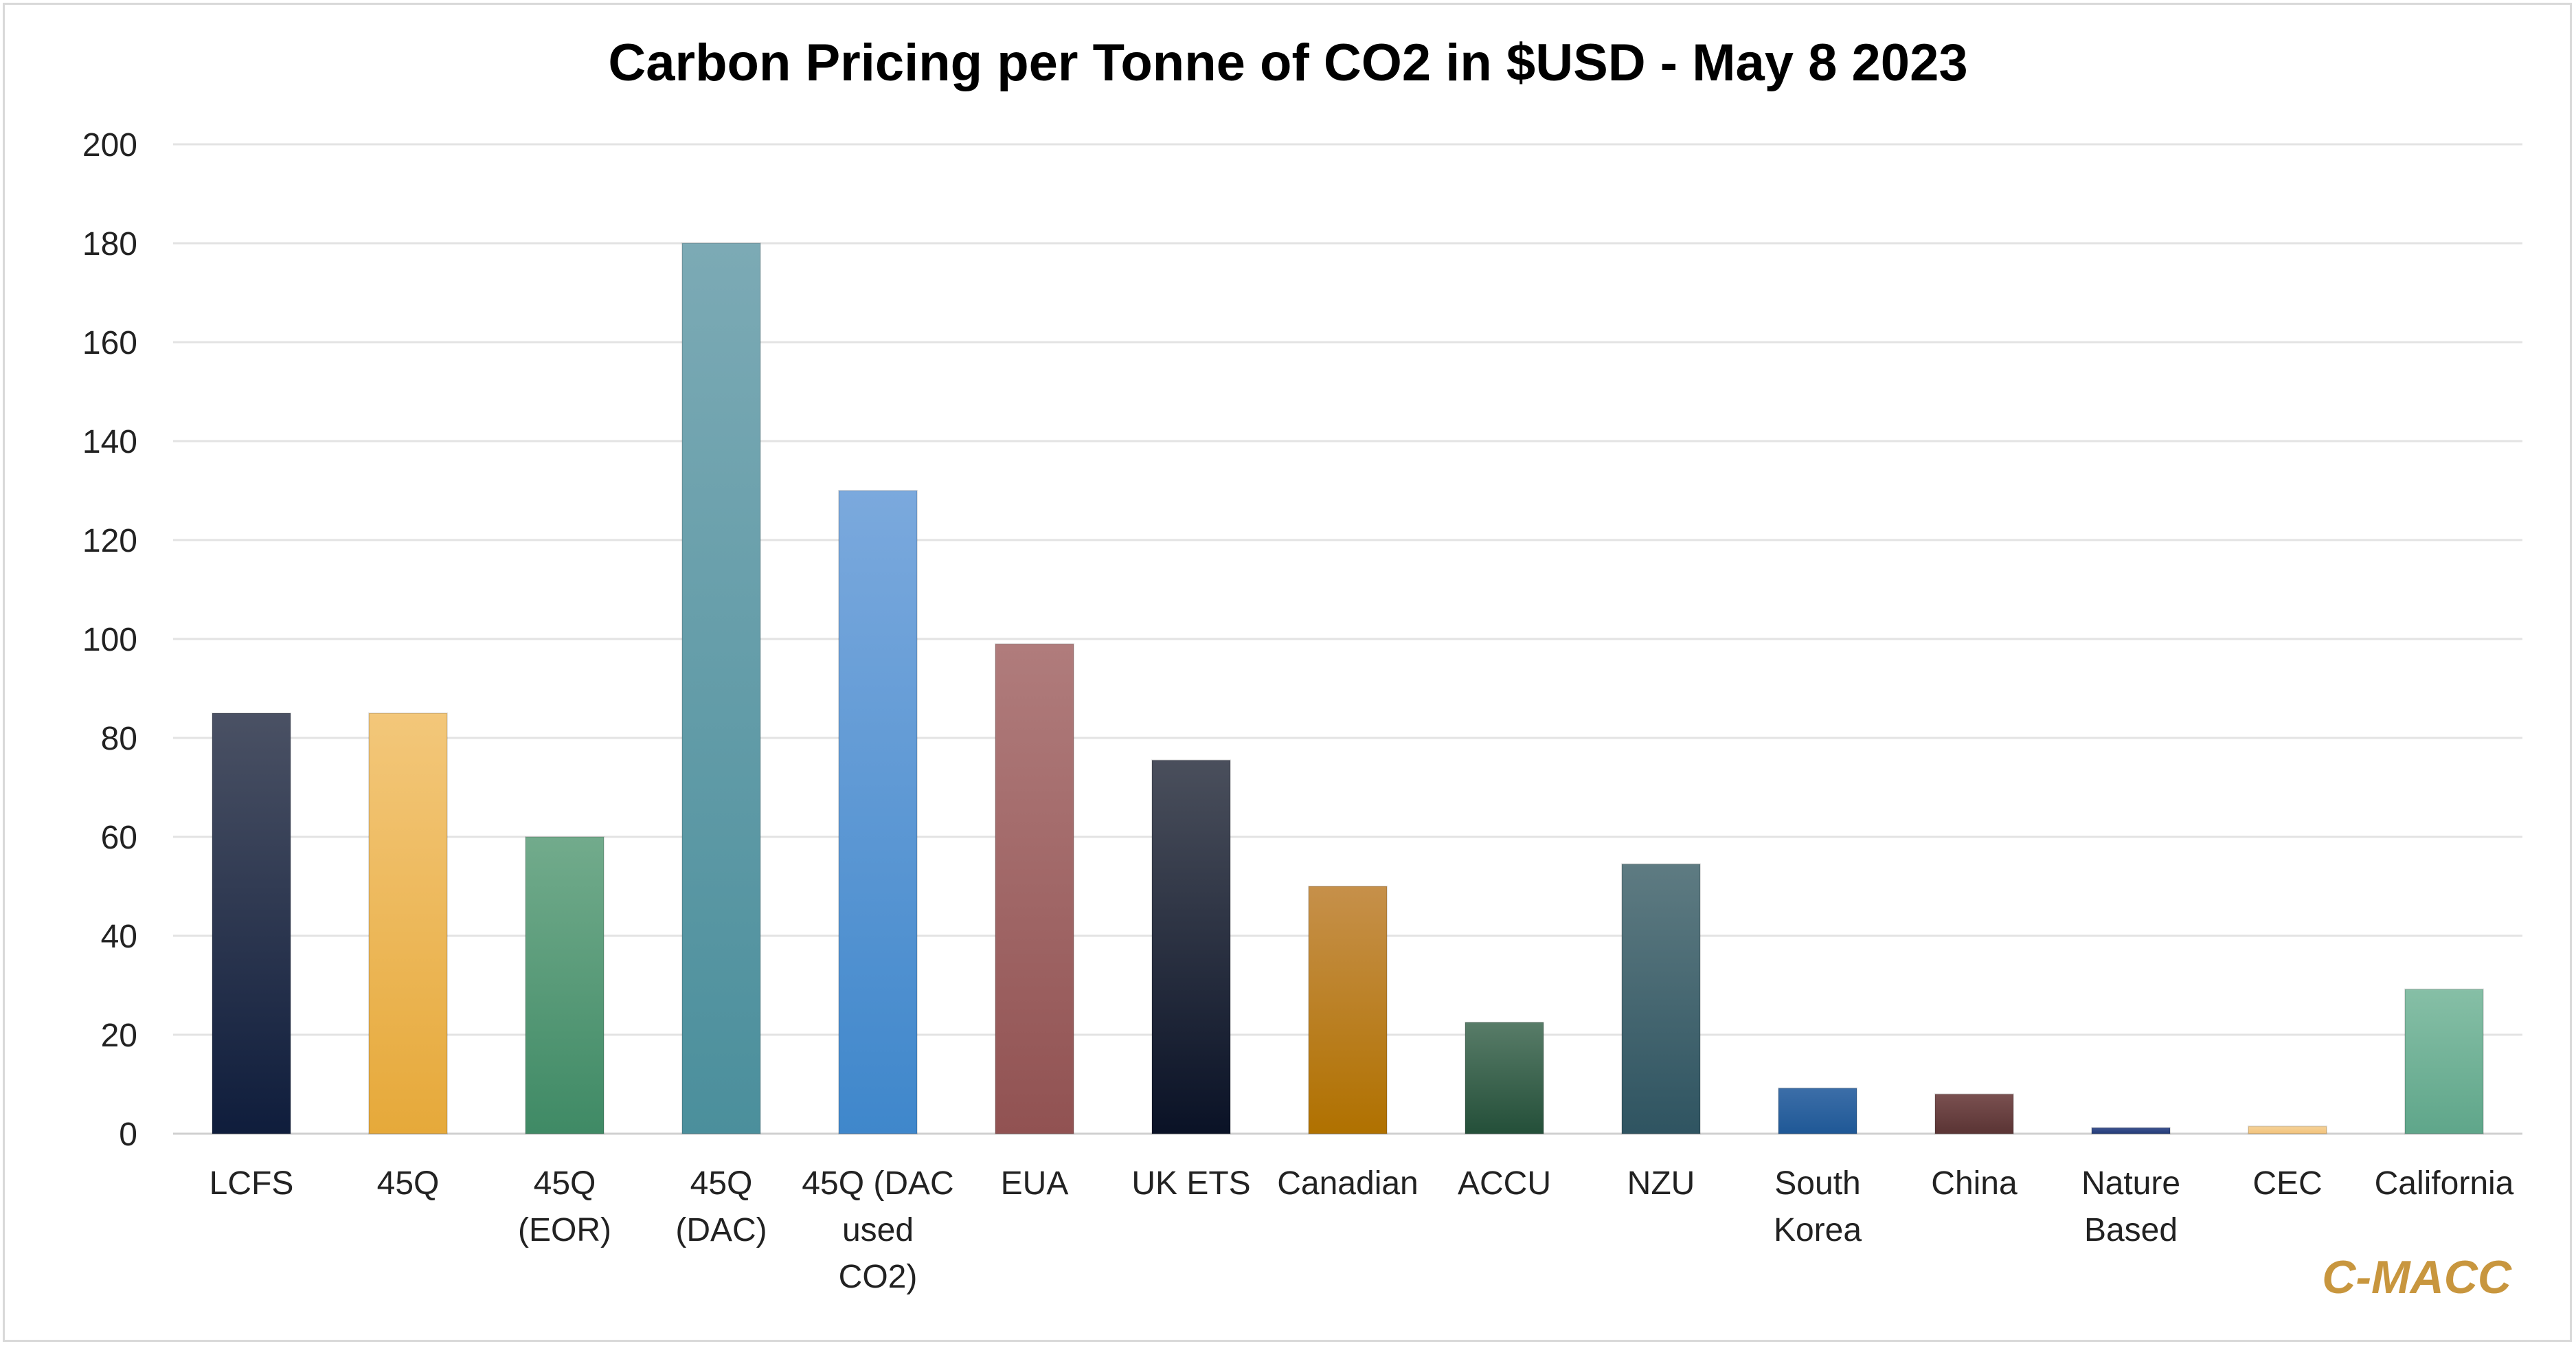 This screenshot has width=2576, height=1346. Describe the element at coordinates (2131, 1230) in the screenshot. I see `x-tick-label: Based` at that location.